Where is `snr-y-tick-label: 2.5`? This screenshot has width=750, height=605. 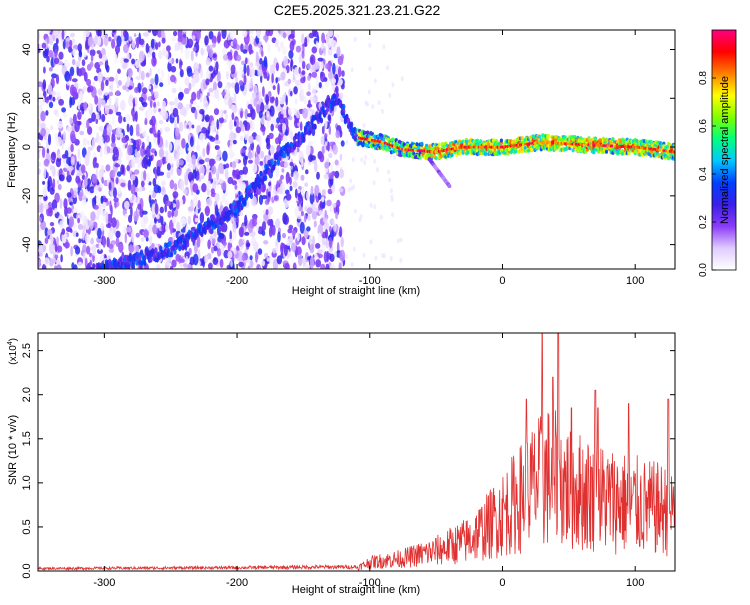
snr-y-tick-label: 2.5 is located at coordinates (27, 350).